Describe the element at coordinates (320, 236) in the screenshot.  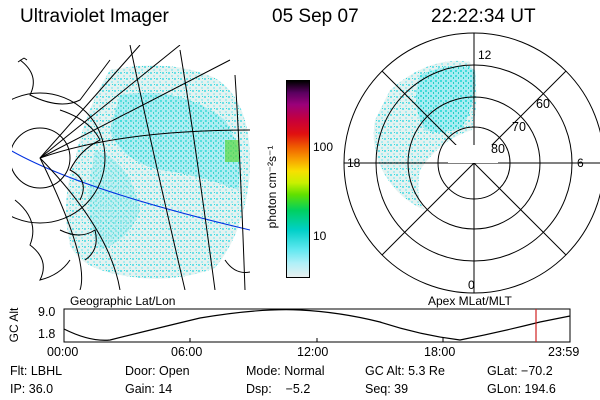
I see `colorbar-tick-10: 10` at that location.